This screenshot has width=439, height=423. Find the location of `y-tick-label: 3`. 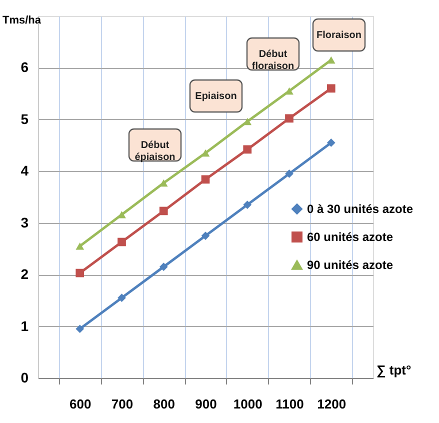

y-tick-label: 3 is located at coordinates (24, 222).